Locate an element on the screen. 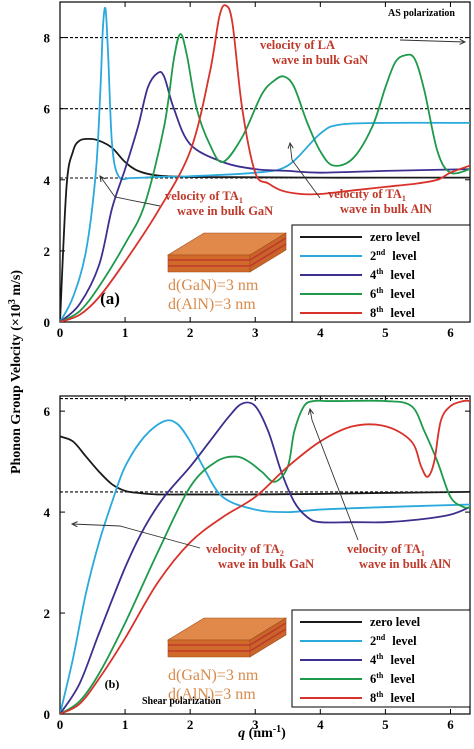 This screenshot has height=749, width=474. annotation-text: velocity of TA2 is located at coordinates (245, 550).